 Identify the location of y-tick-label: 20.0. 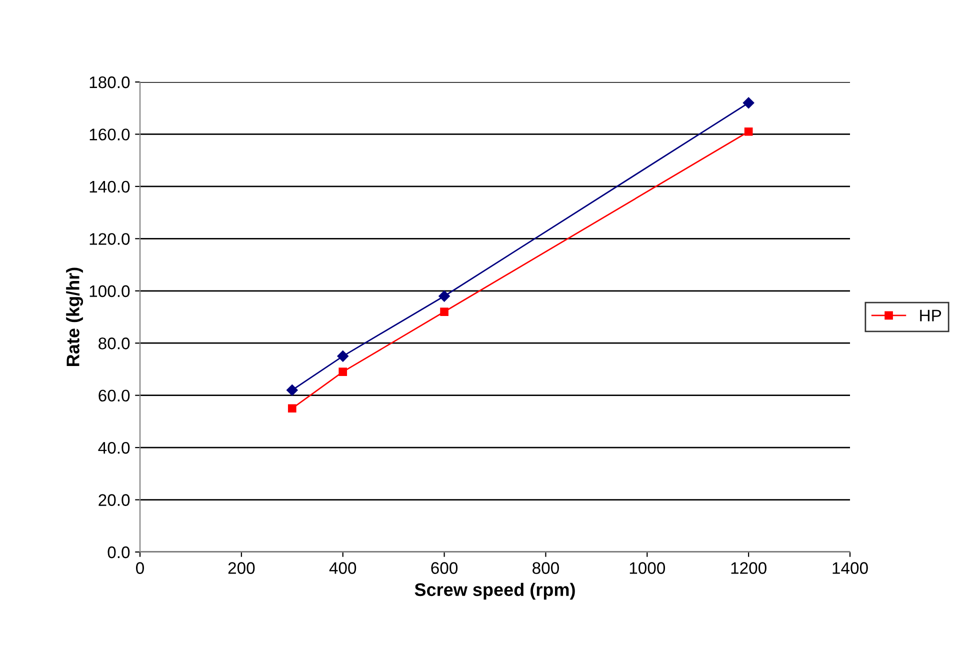
(114, 500).